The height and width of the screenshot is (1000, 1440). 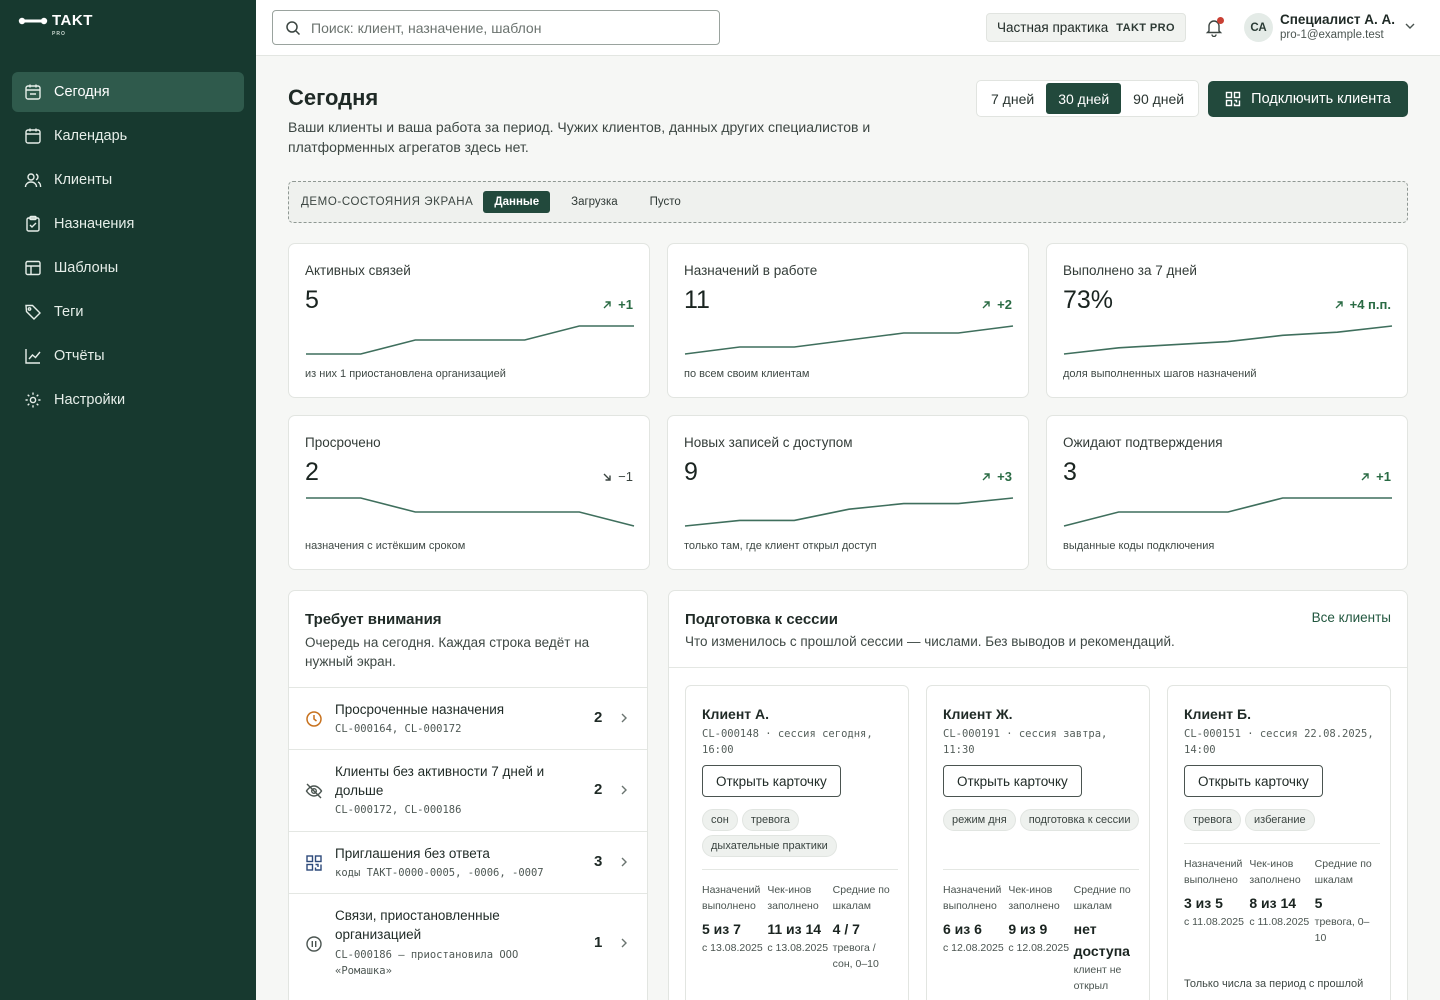 What do you see at coordinates (769, 846) in the screenshot?
I see `client-tag: дыхательные практики` at bounding box center [769, 846].